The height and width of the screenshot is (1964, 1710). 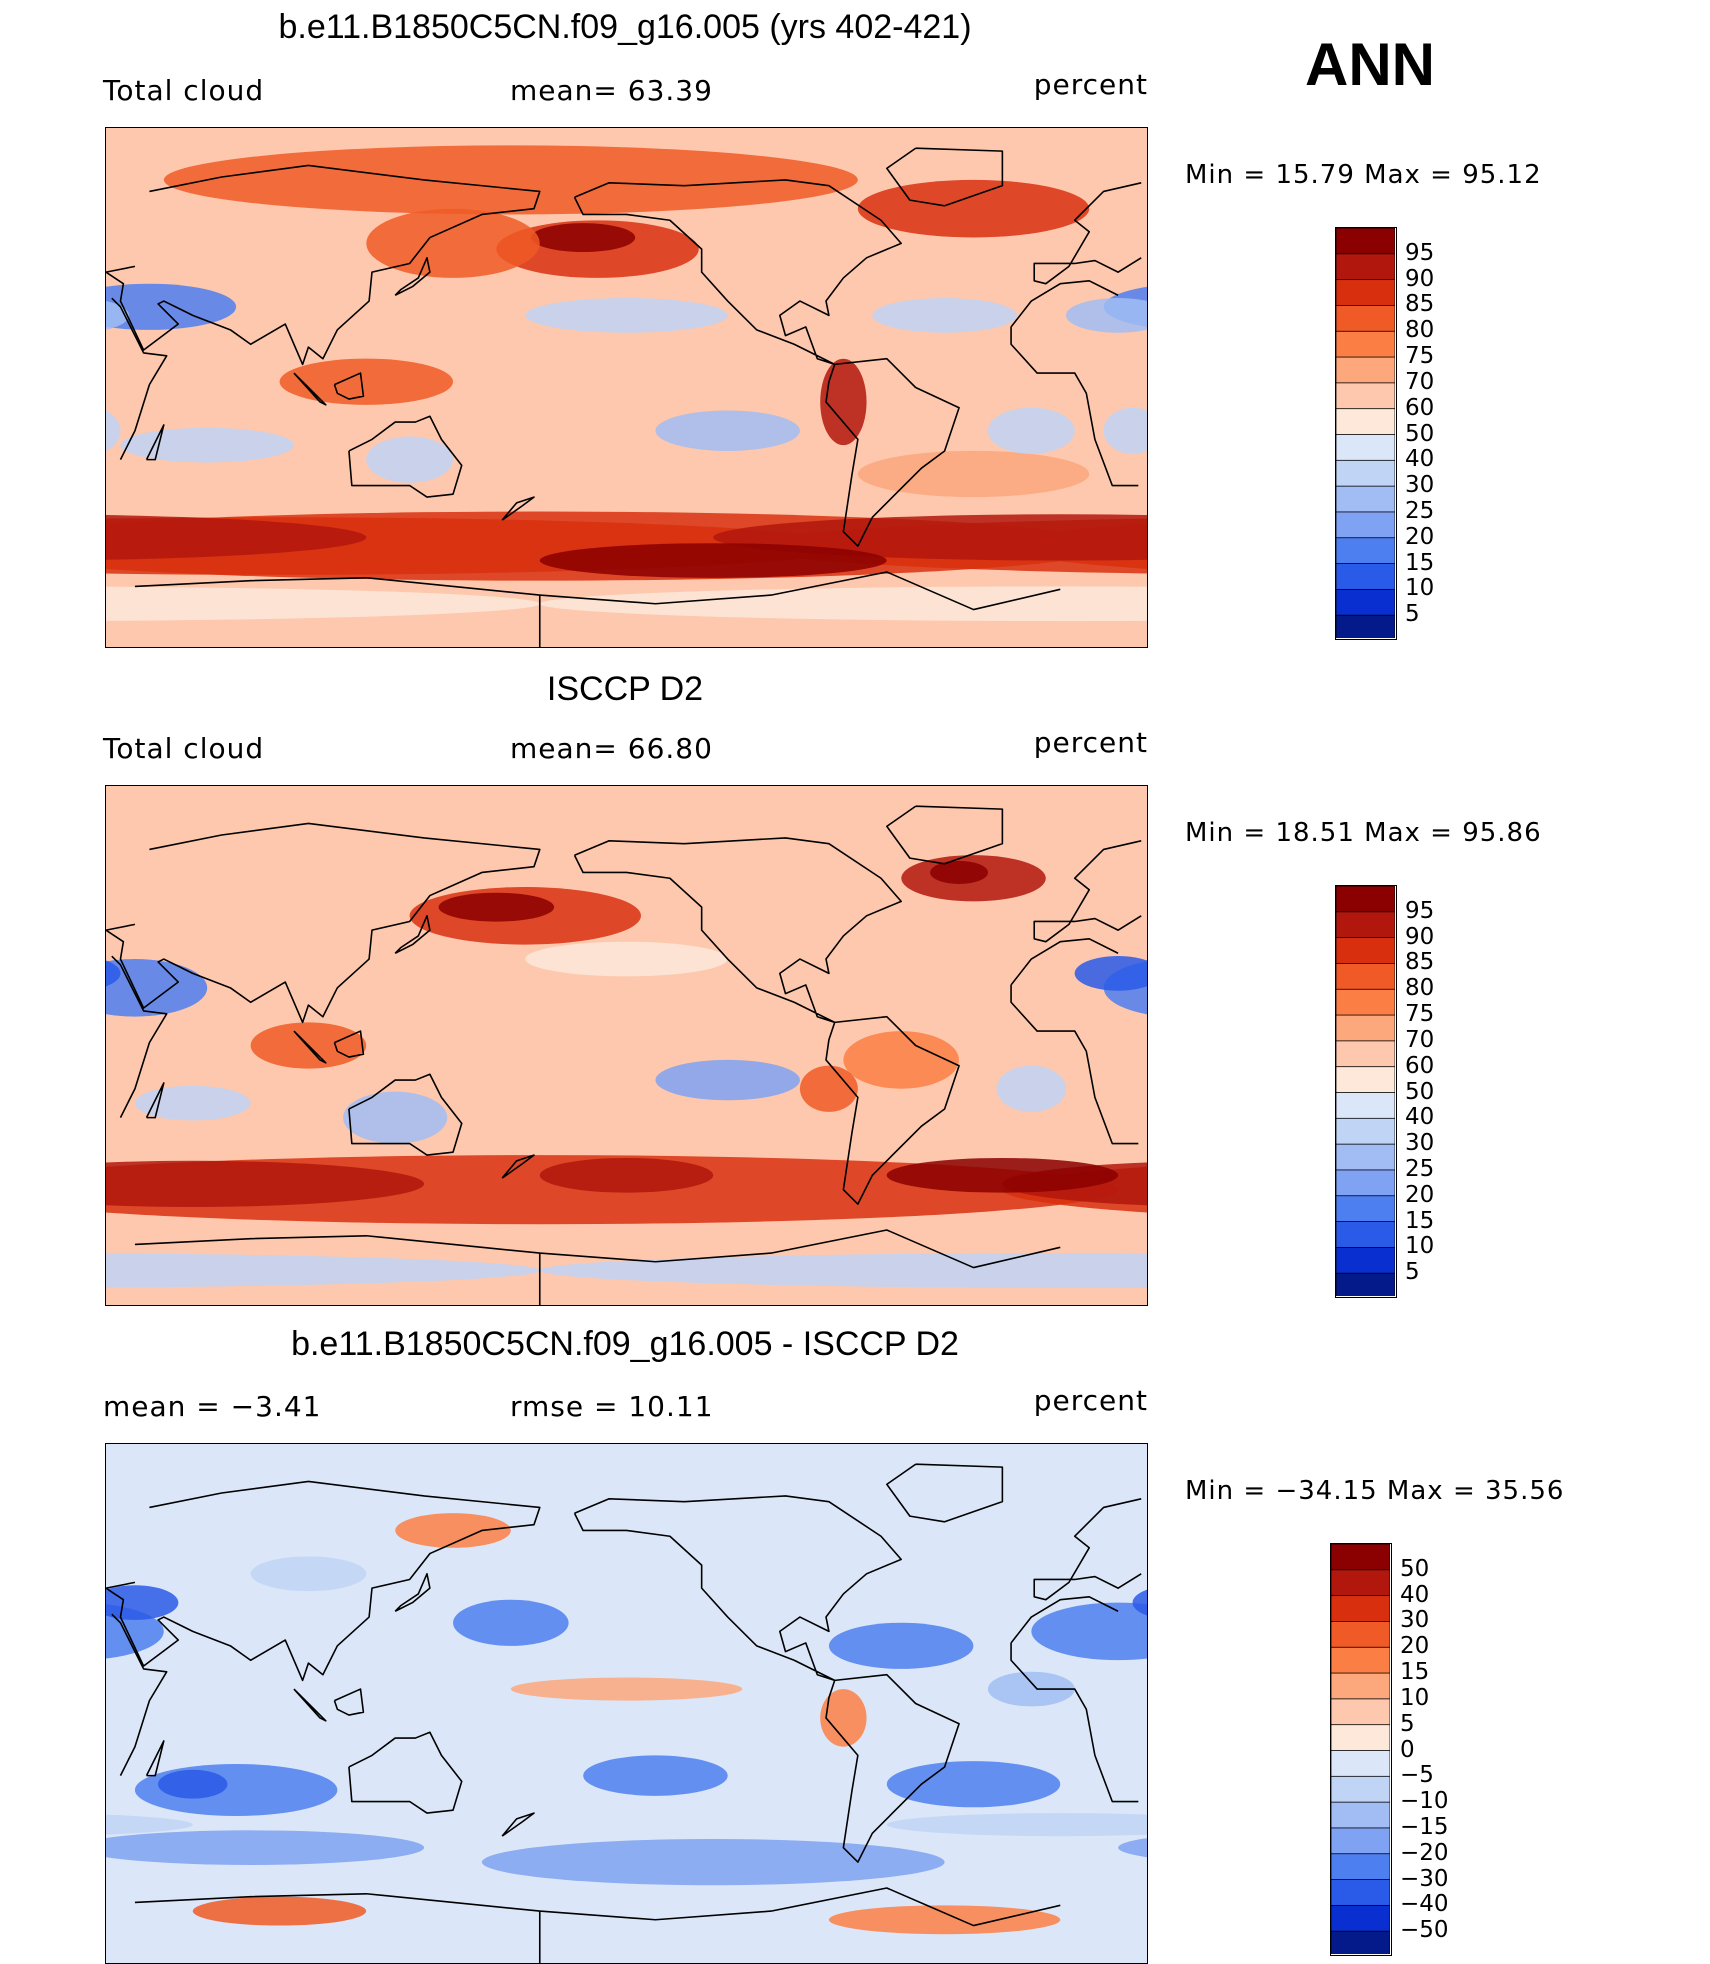 I want to click on colorbar, so click(x=1366, y=433).